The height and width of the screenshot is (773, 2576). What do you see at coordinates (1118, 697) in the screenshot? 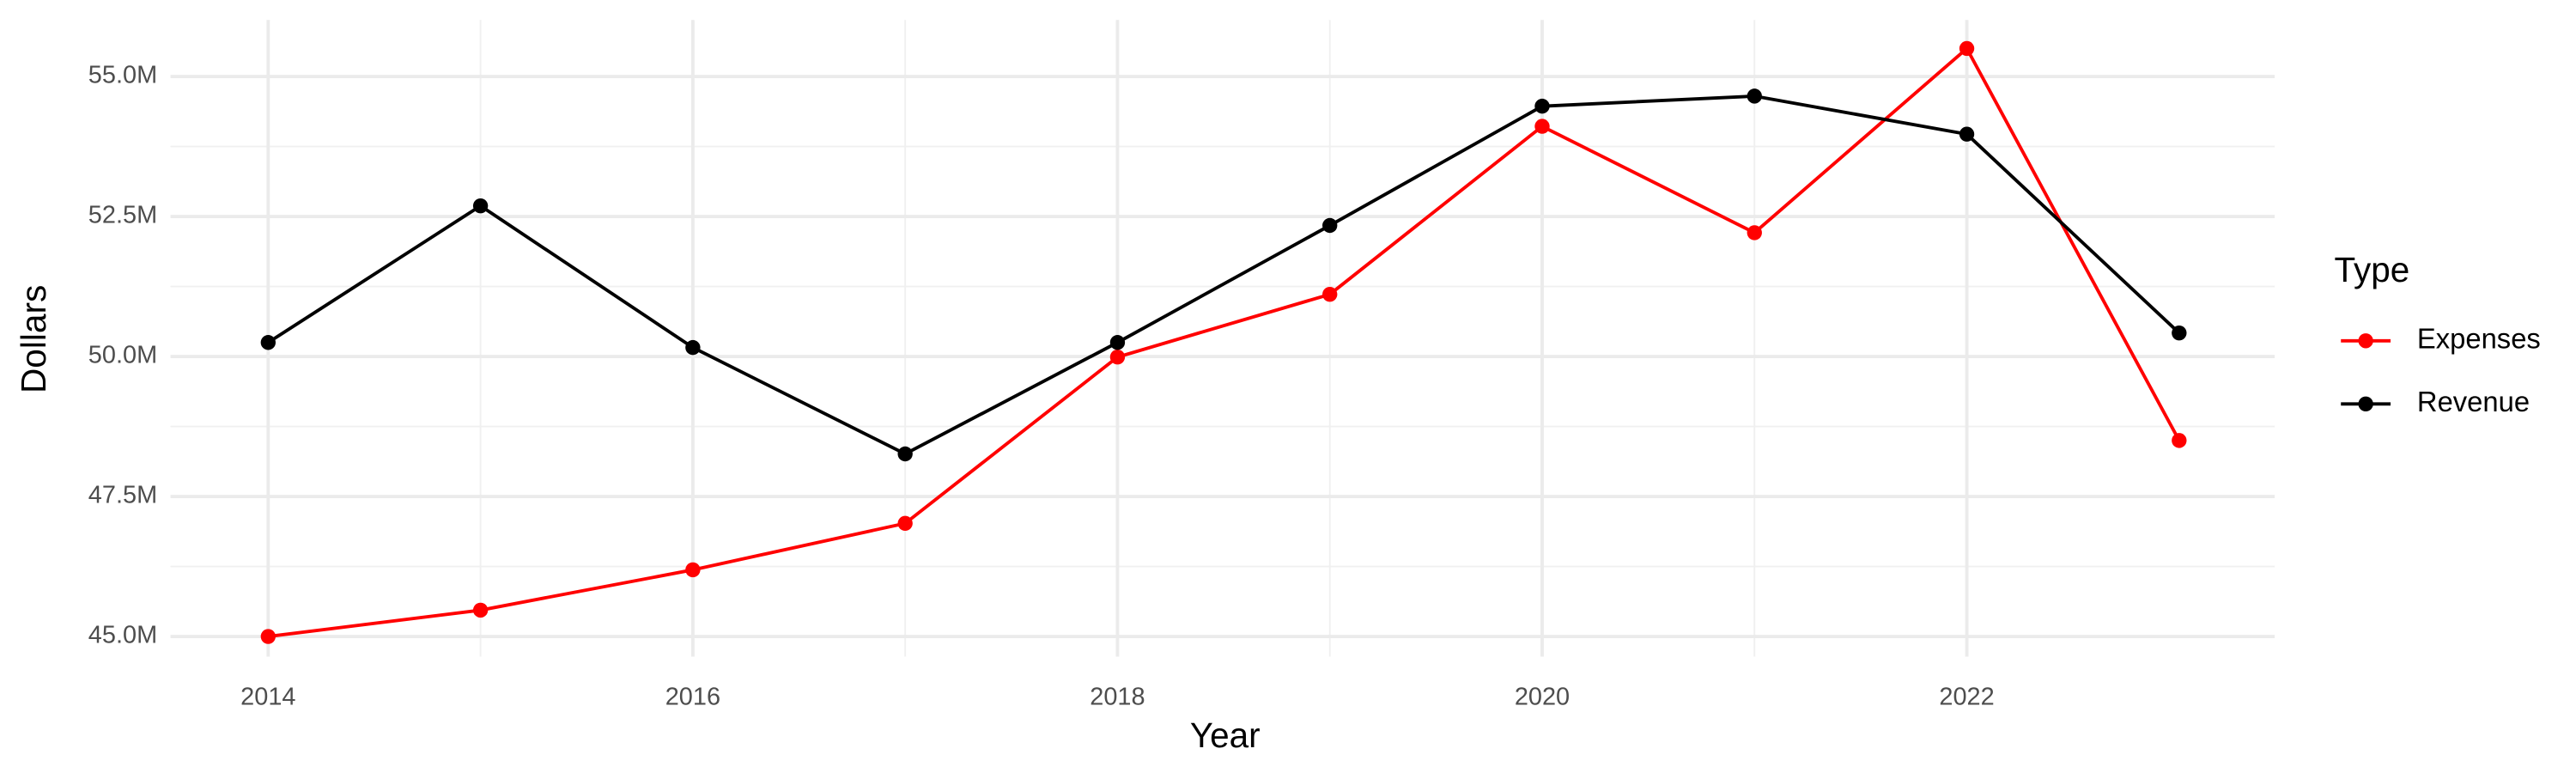
I see `x-tick-label: 2018` at bounding box center [1118, 697].